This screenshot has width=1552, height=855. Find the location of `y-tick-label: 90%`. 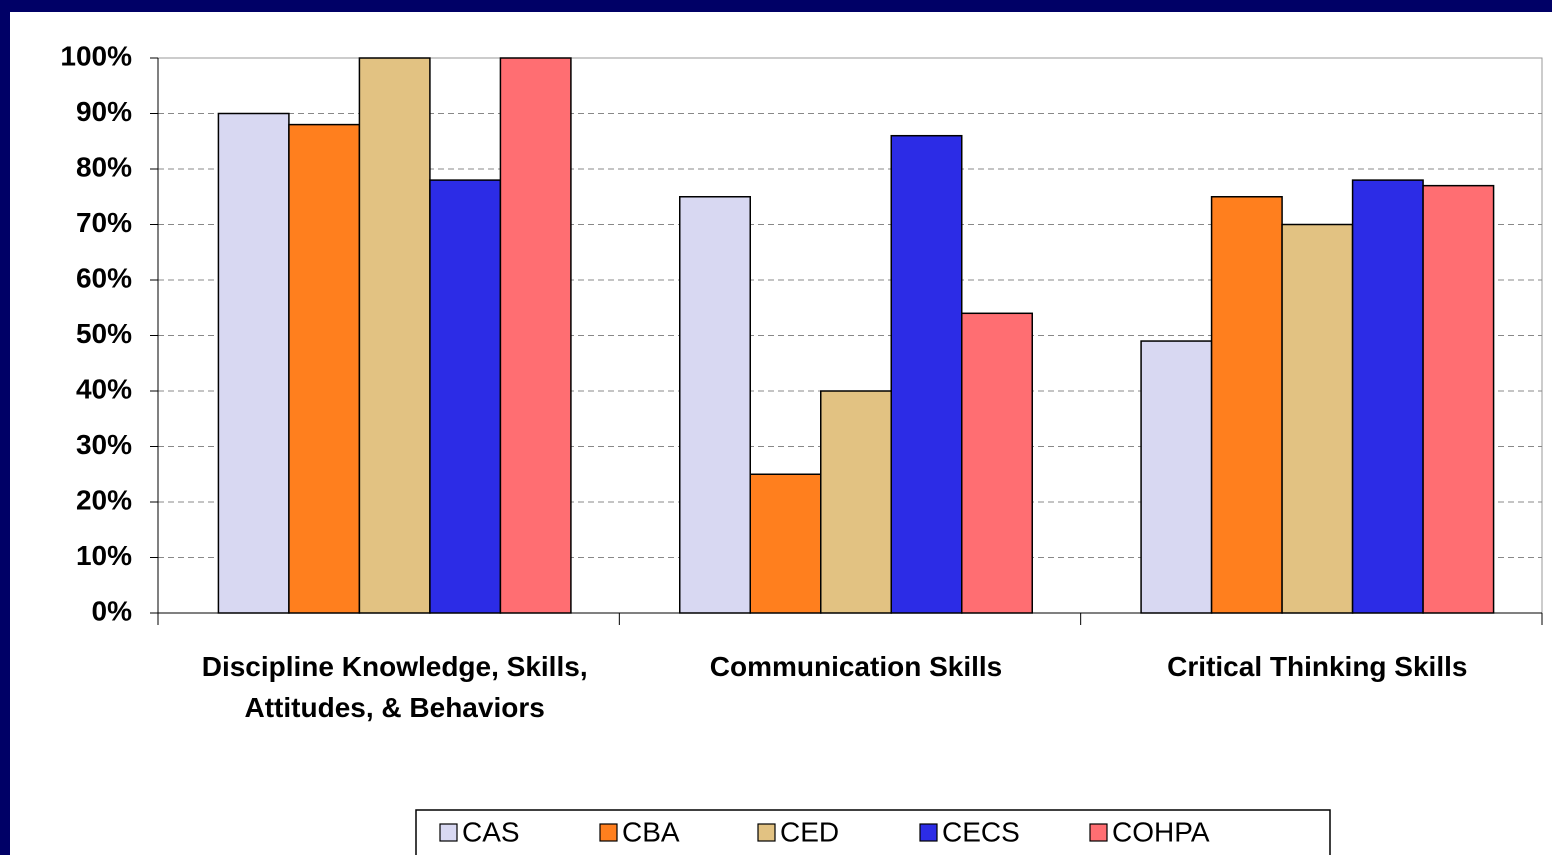

y-tick-label: 90% is located at coordinates (104, 111).